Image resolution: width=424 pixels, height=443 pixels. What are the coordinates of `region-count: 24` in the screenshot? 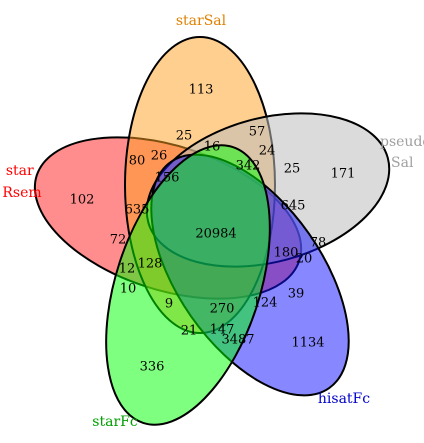 It's located at (267, 151).